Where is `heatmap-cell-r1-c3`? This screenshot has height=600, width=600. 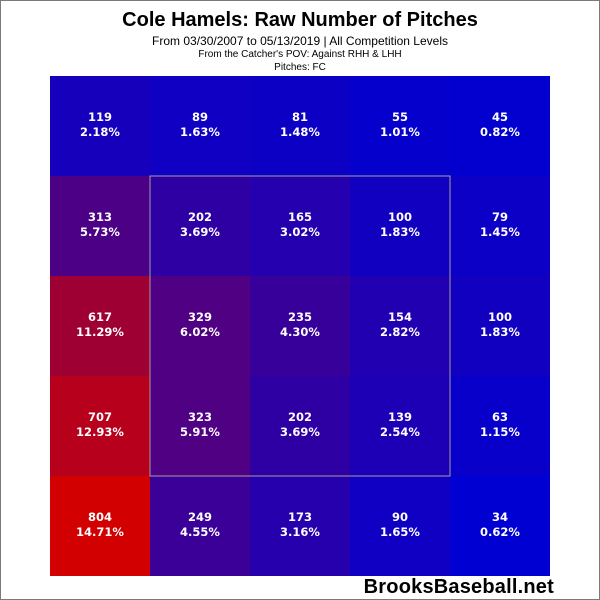 heatmap-cell-r1-c3 is located at coordinates (400, 226).